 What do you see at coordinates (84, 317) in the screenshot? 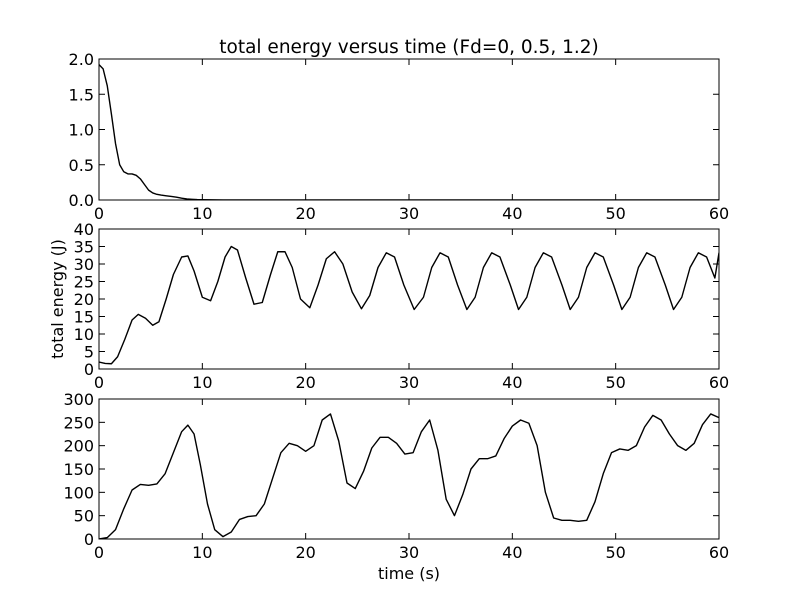
I see `y-tick-label: 15` at bounding box center [84, 317].